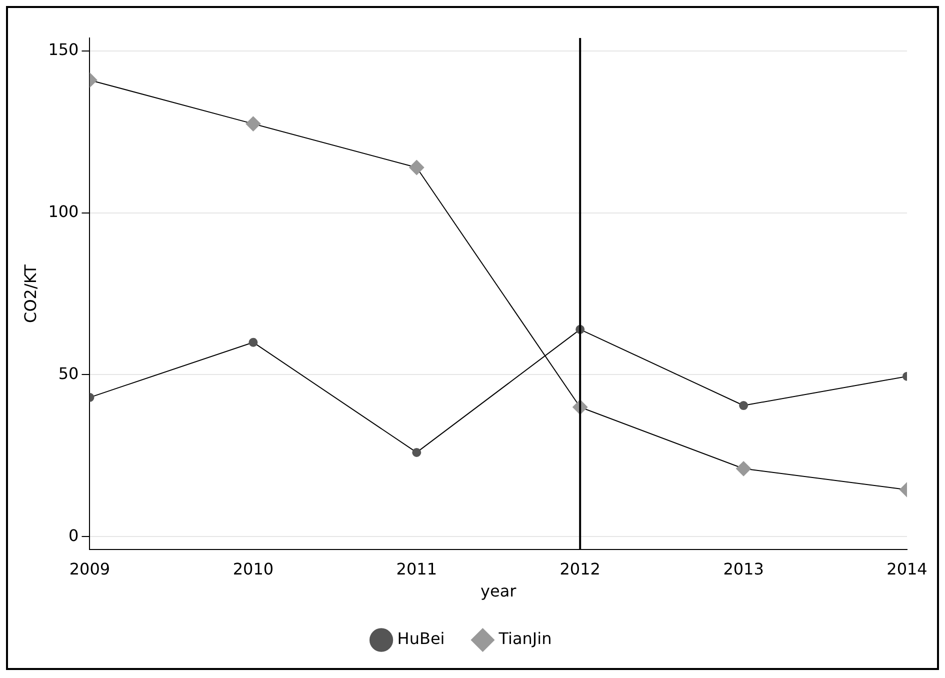 The width and height of the screenshot is (945, 678). What do you see at coordinates (73, 535) in the screenshot?
I see `y-tick-label: 0` at bounding box center [73, 535].